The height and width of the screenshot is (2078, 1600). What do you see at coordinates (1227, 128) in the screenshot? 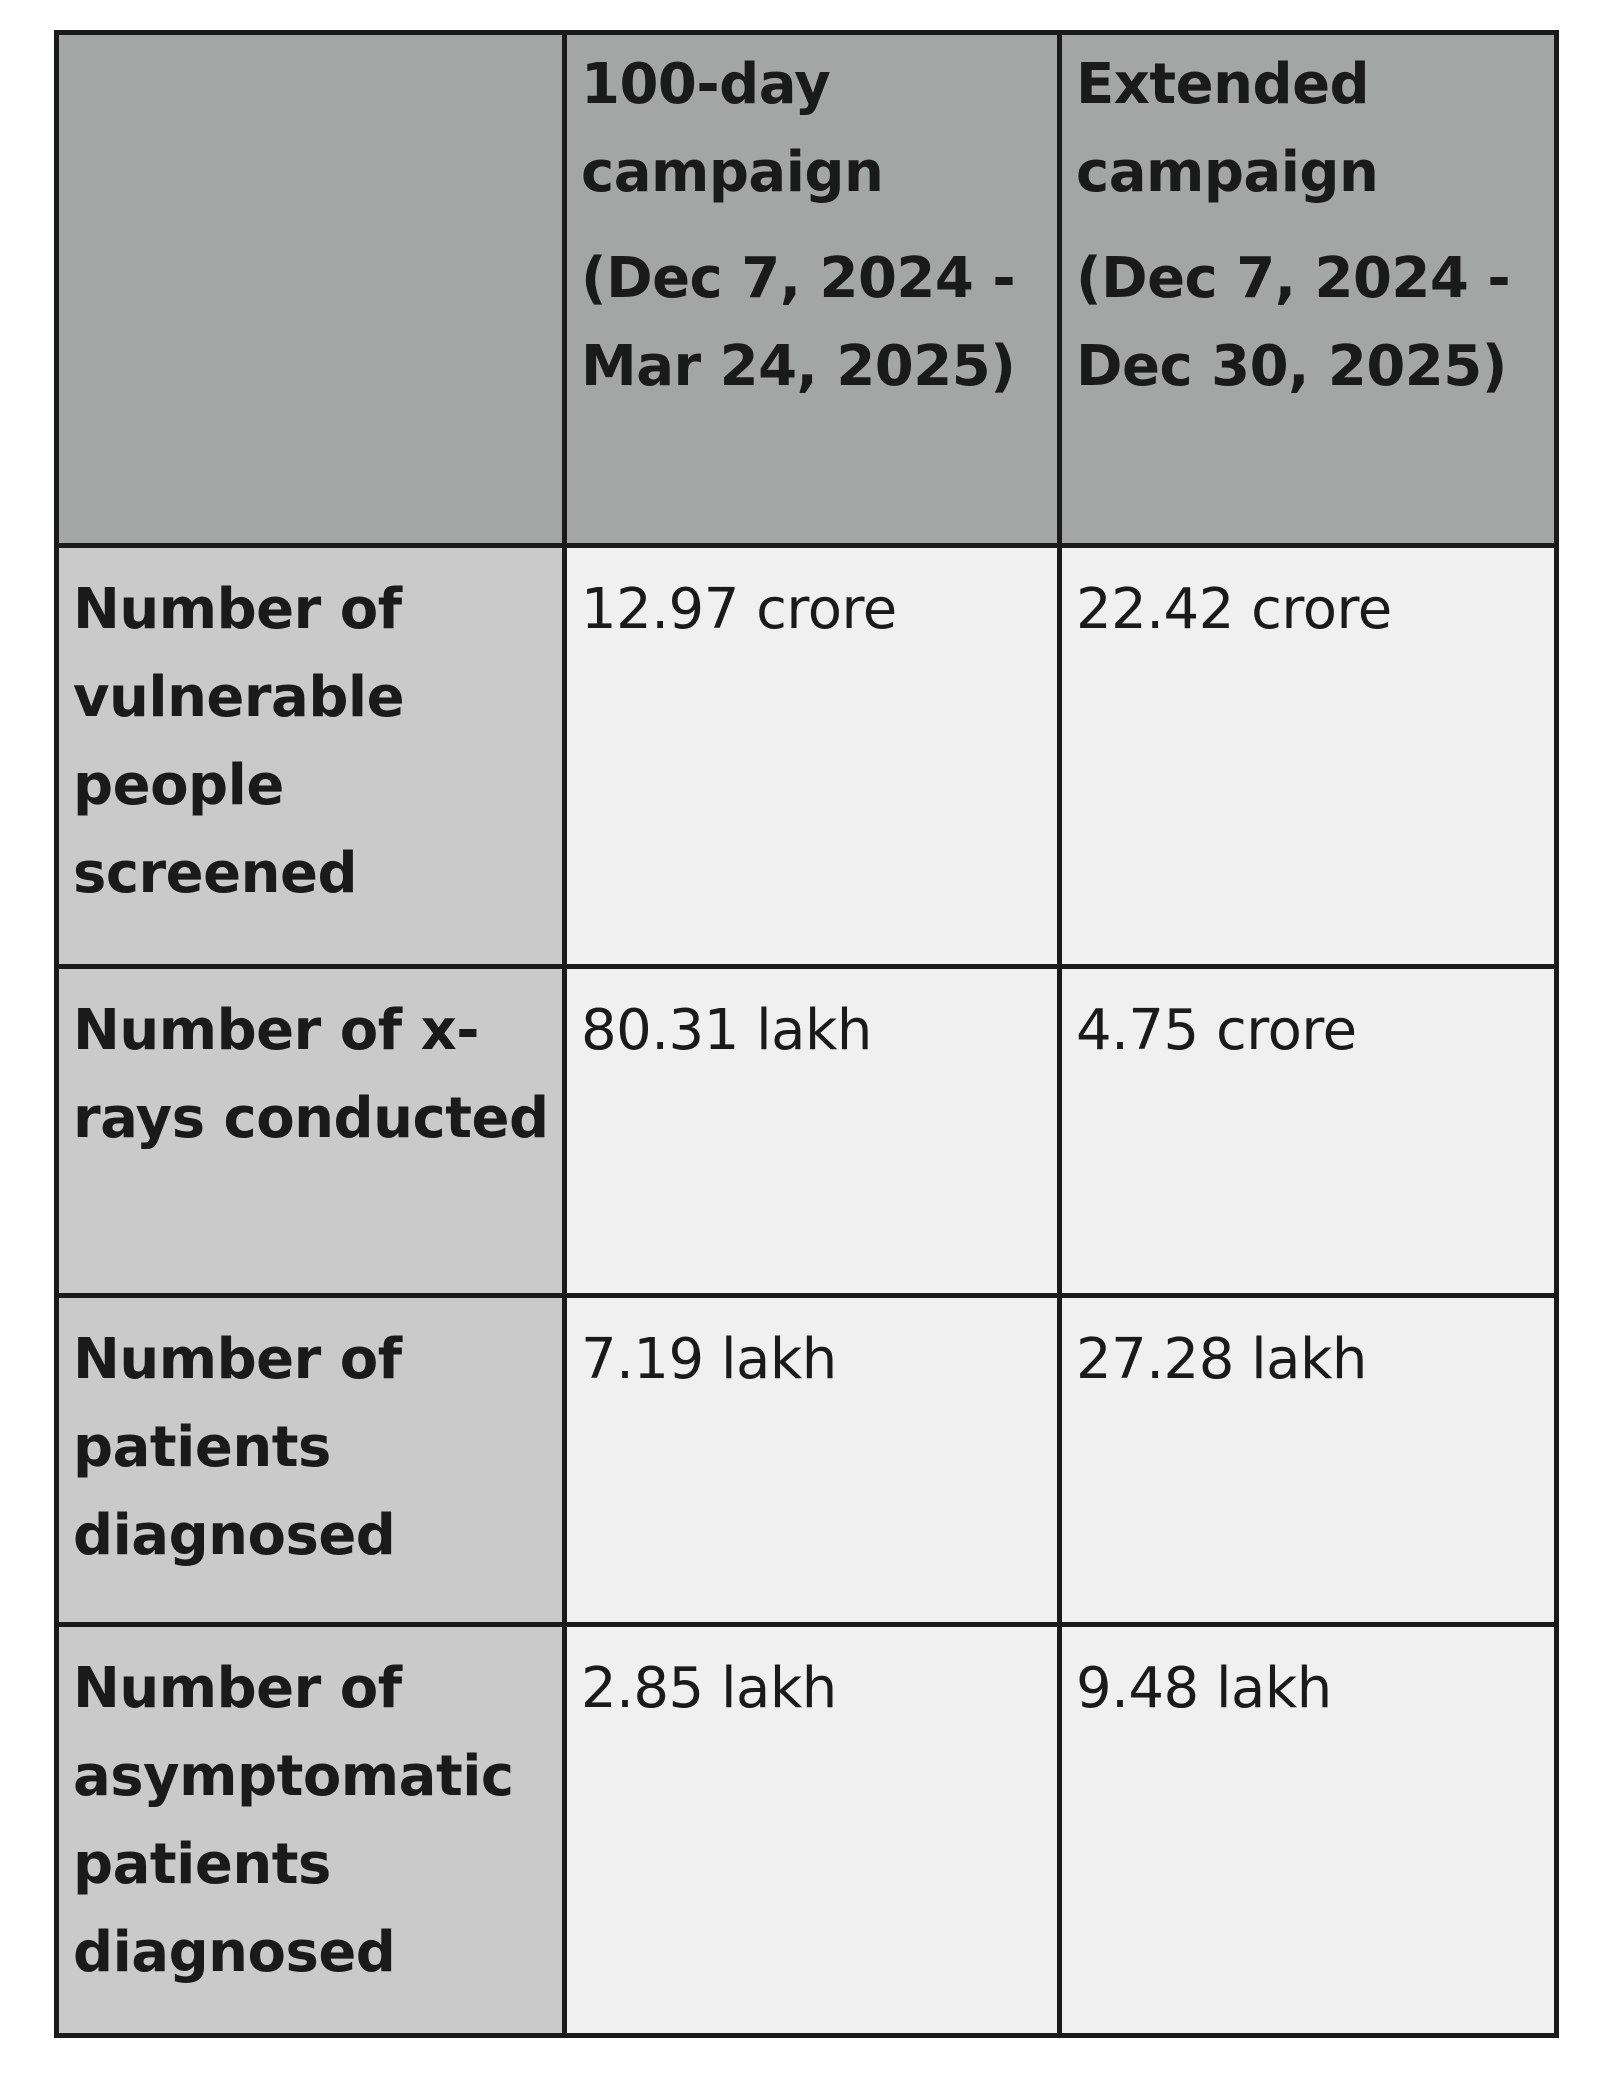
I see `column-title: Extended campaign` at bounding box center [1227, 128].